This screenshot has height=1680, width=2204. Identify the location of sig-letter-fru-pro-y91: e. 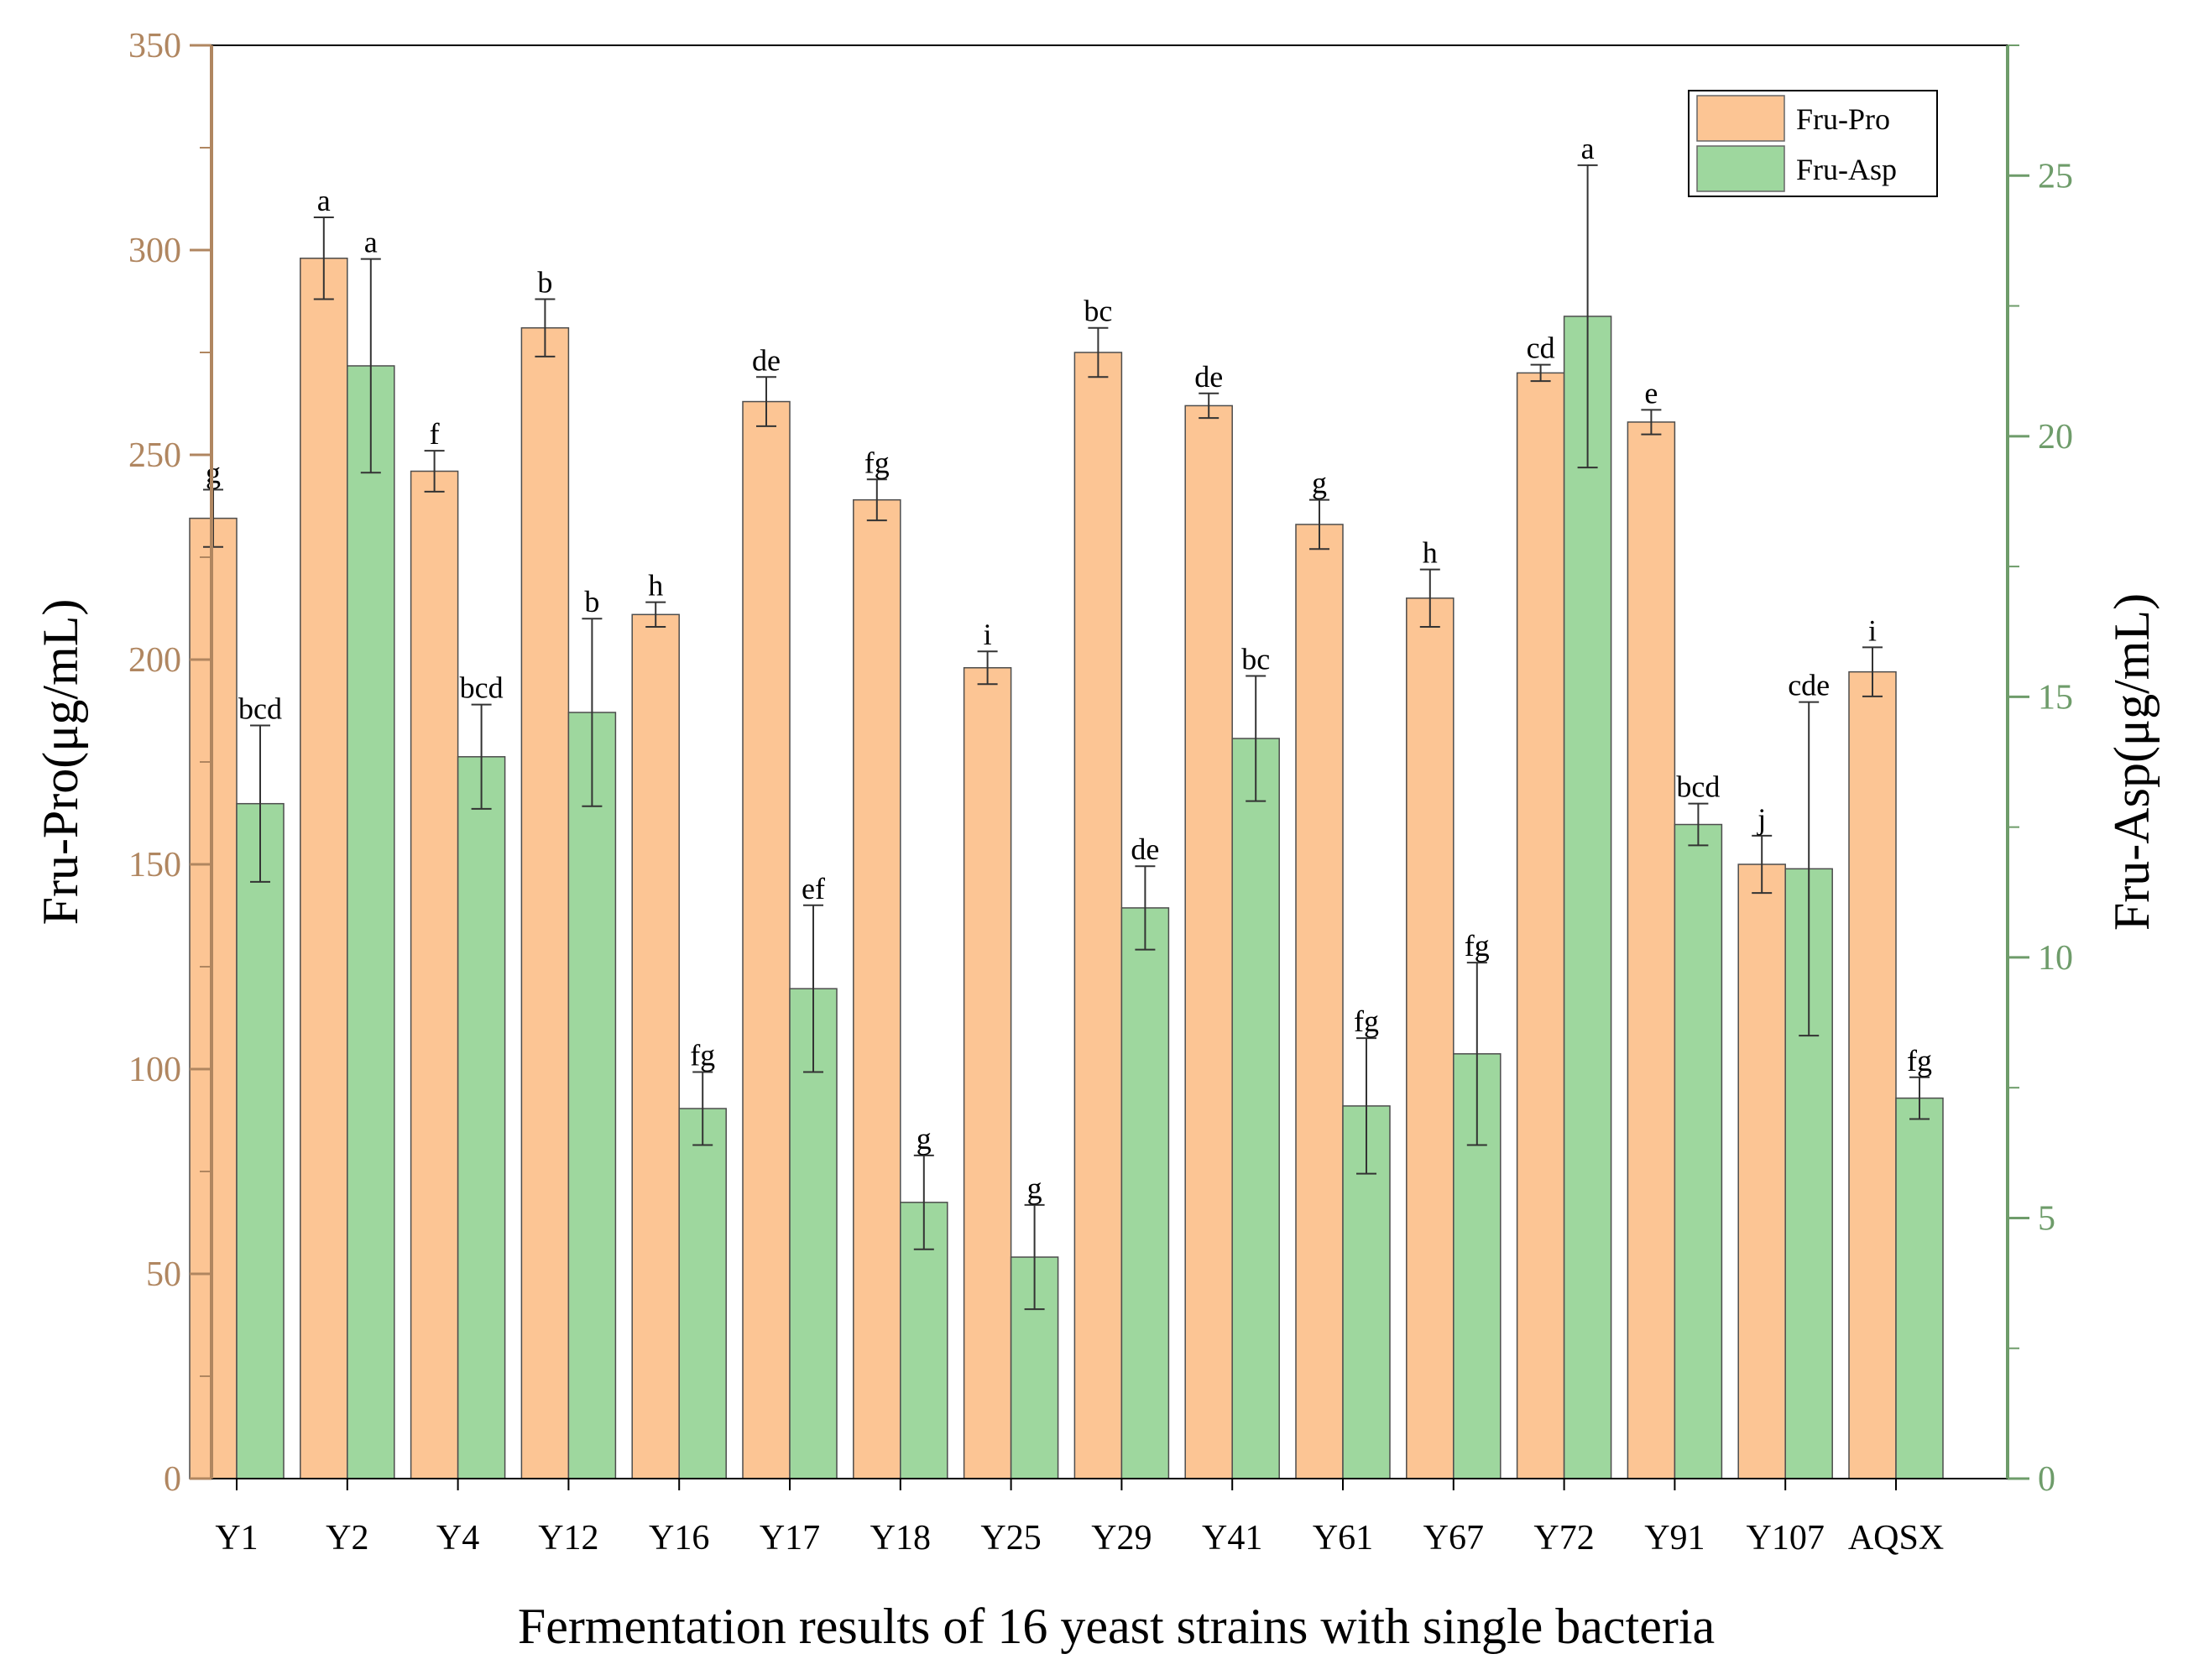
(1651, 393).